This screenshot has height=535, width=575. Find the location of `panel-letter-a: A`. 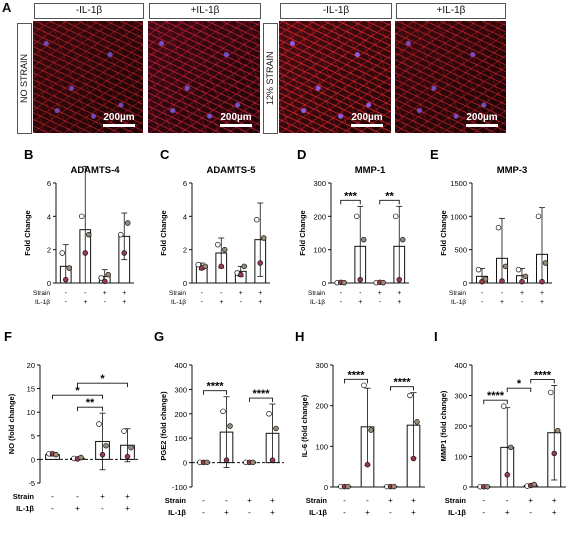

panel-letter-a: A is located at coordinates (7, 7).